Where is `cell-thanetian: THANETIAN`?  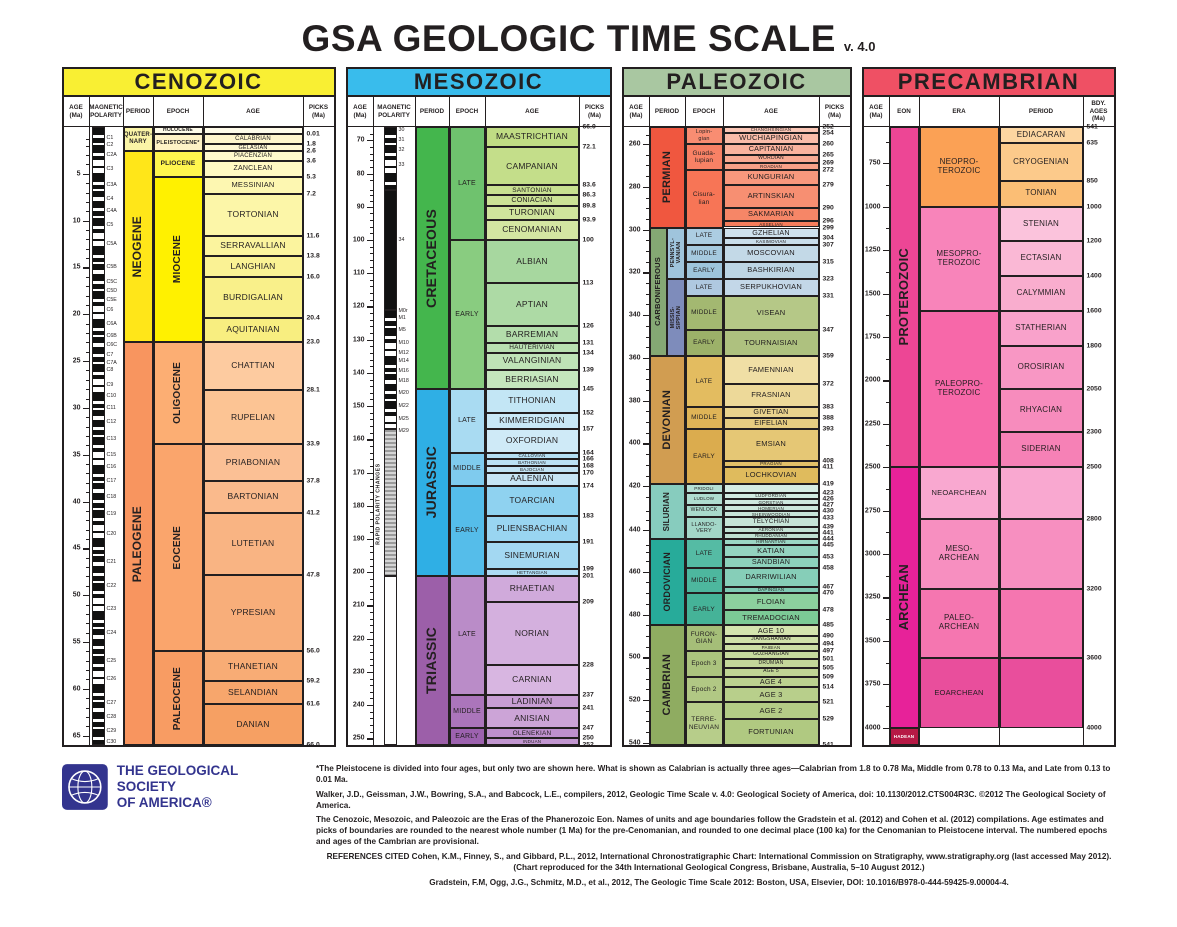
cell-thanetian: THANETIAN is located at coordinates (253, 666).